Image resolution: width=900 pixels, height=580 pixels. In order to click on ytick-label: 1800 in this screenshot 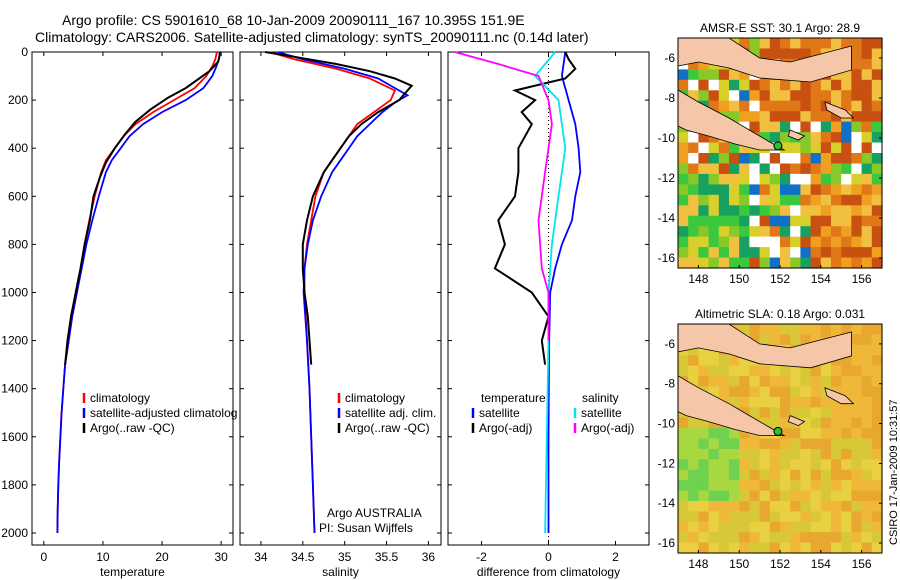, I will do `click(14, 485)`.